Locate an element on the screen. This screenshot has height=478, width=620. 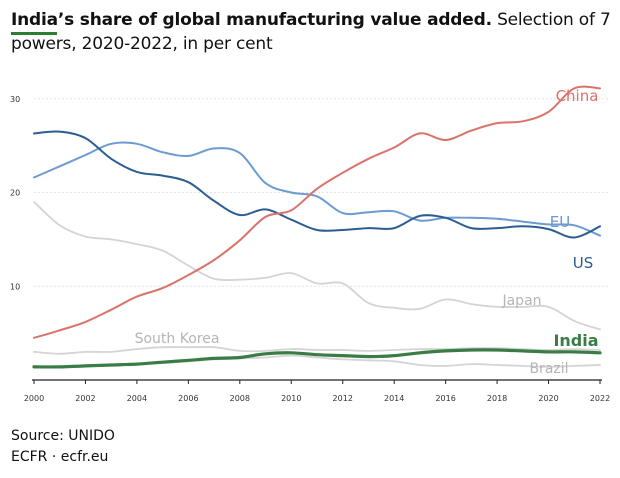
series-label-india: India is located at coordinates (575, 340).